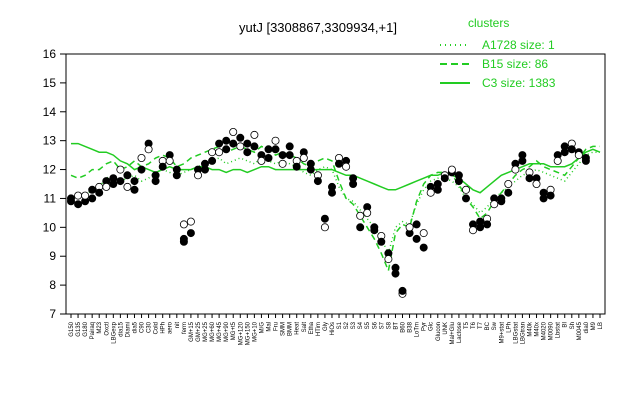  I want to click on x-tick-label: T6, so click(474, 325).